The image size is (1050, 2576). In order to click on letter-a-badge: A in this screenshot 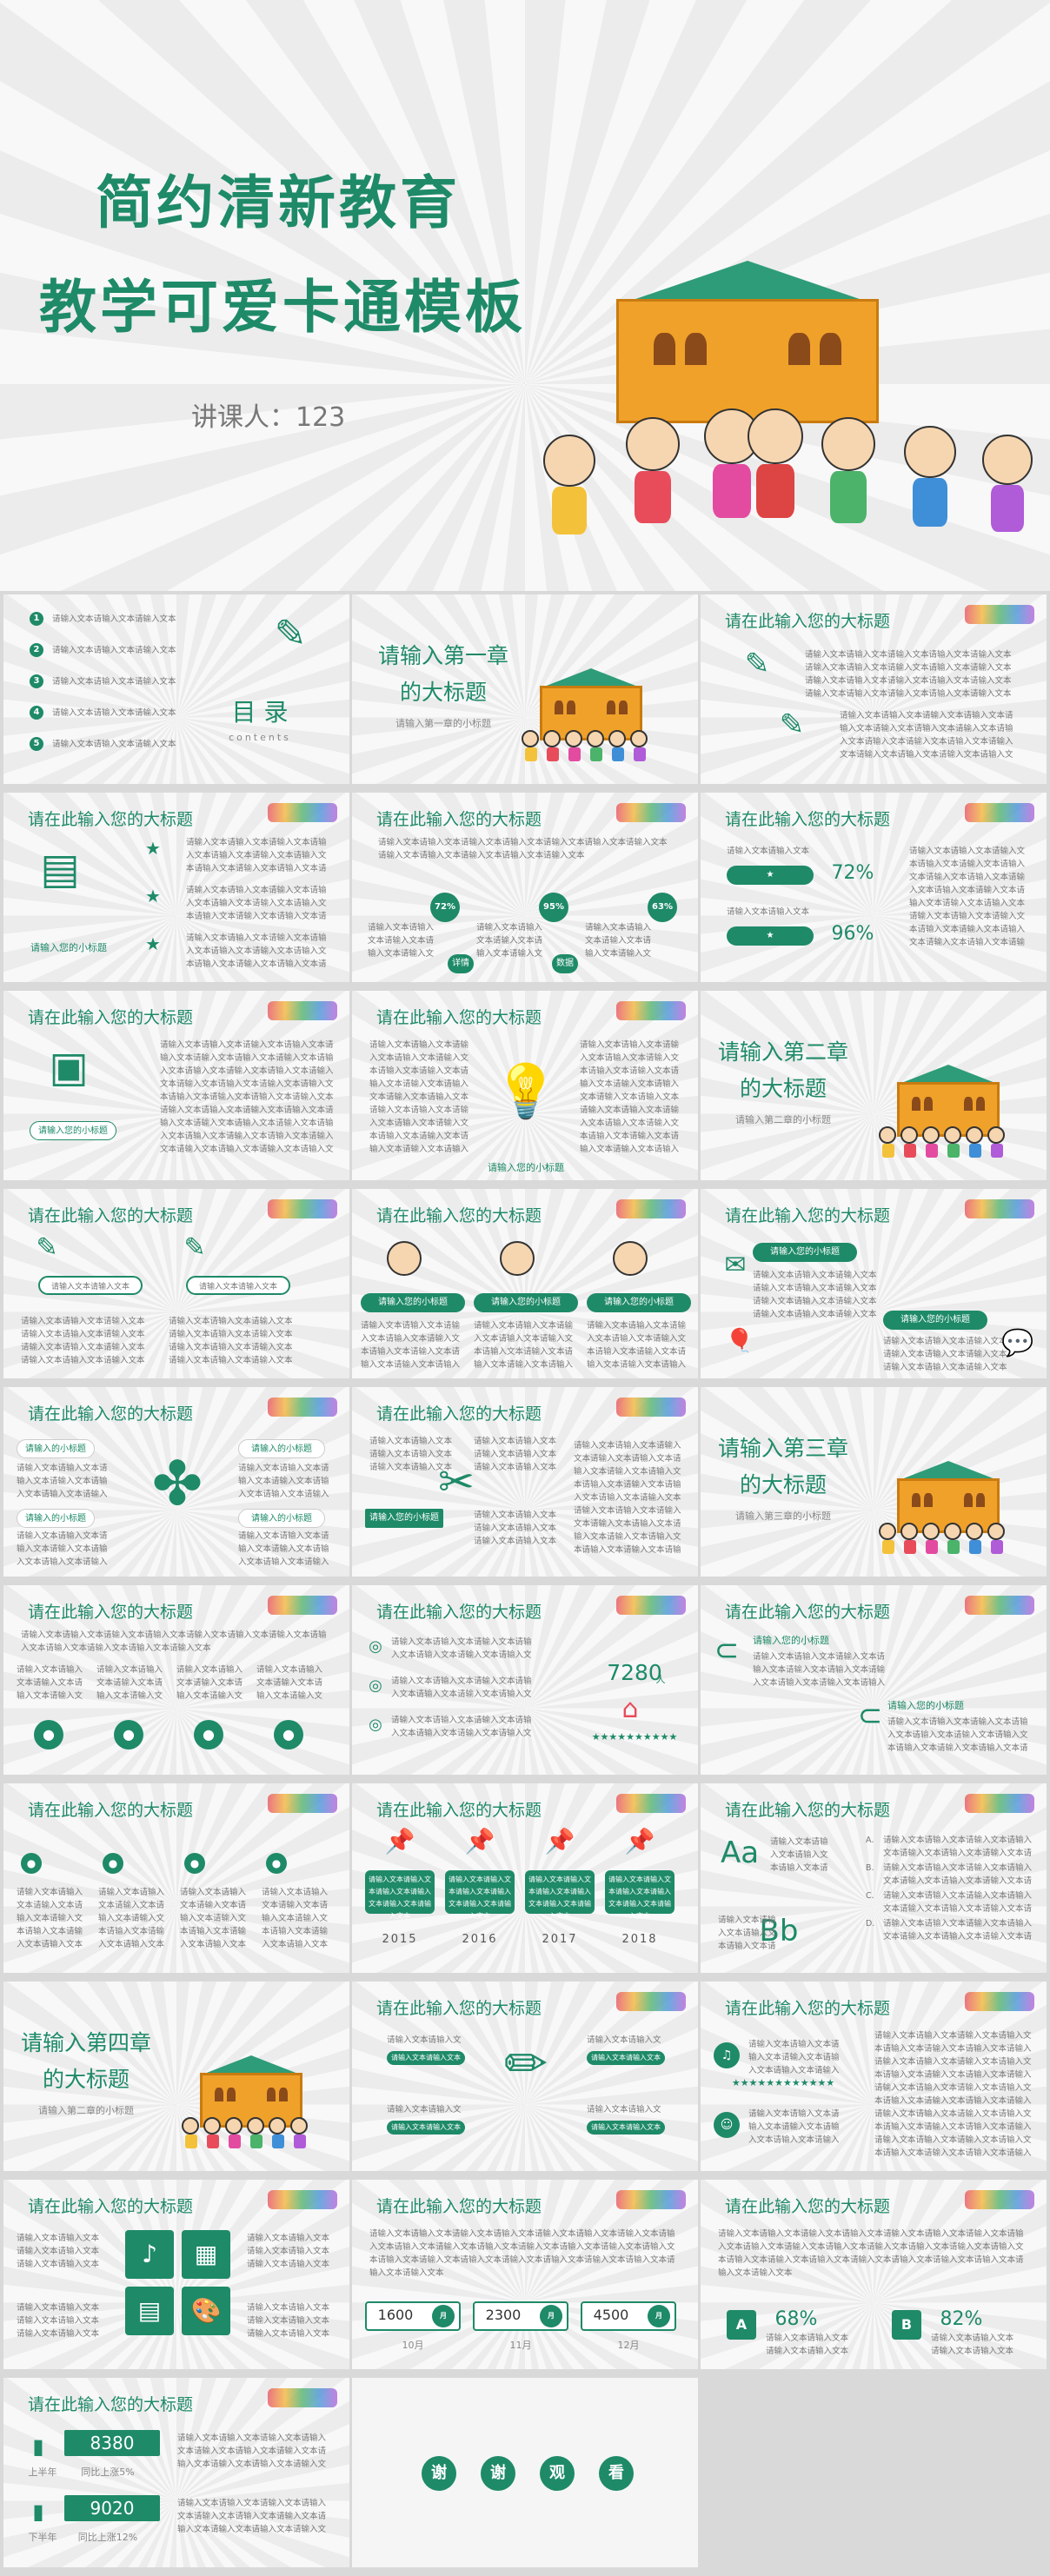, I will do `click(741, 2325)`.